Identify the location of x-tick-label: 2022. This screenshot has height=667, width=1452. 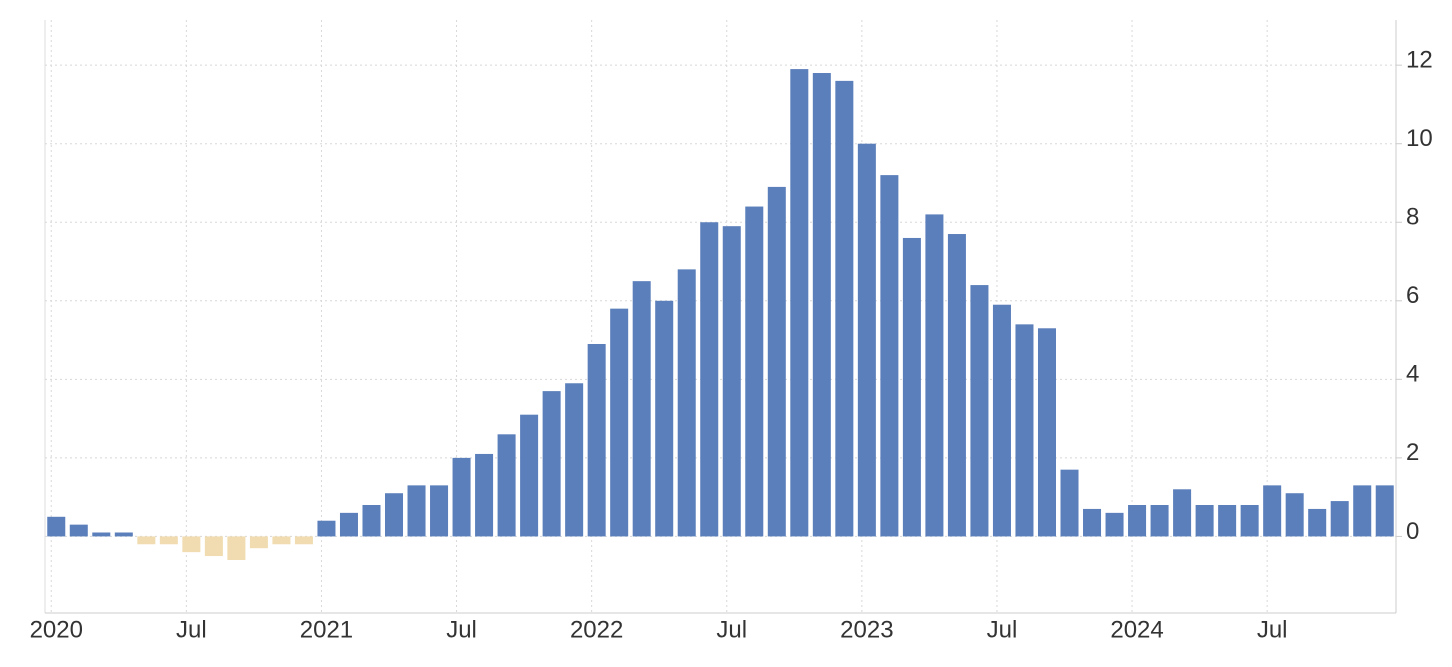
(596, 629).